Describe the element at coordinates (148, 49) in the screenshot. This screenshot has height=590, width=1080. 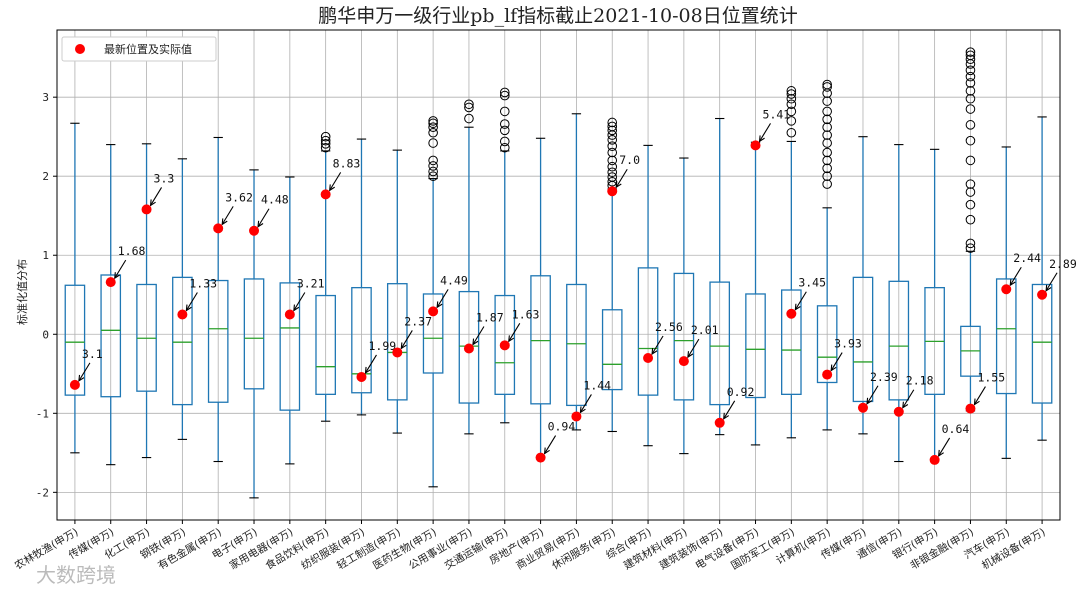
I see `legend-label: 最新位置及实际值` at that location.